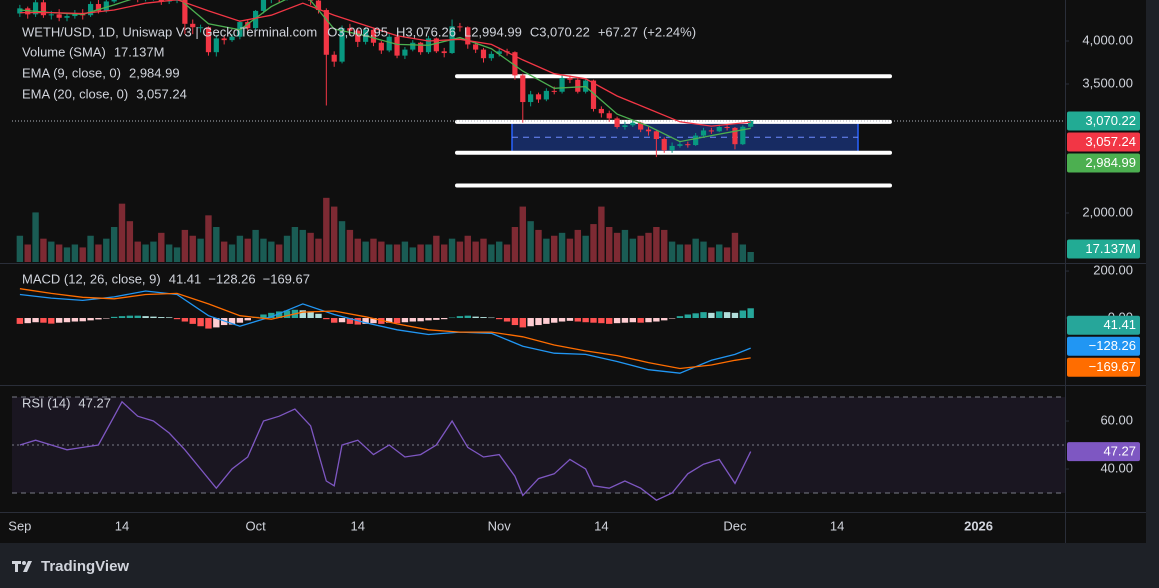 The image size is (1159, 588). I want to click on macd-pane, so click(385, 331).